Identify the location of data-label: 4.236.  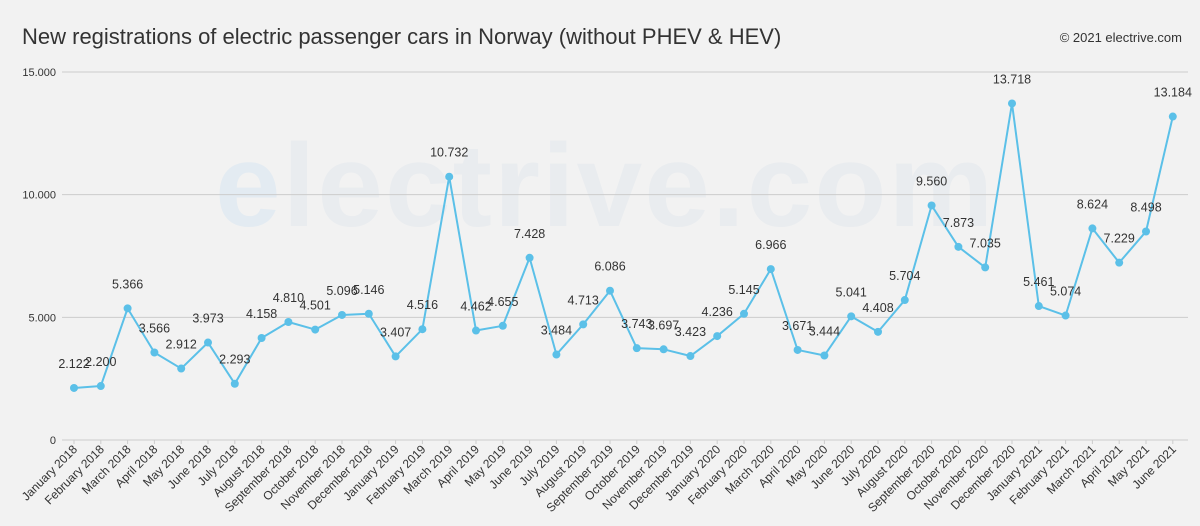
(717, 312).